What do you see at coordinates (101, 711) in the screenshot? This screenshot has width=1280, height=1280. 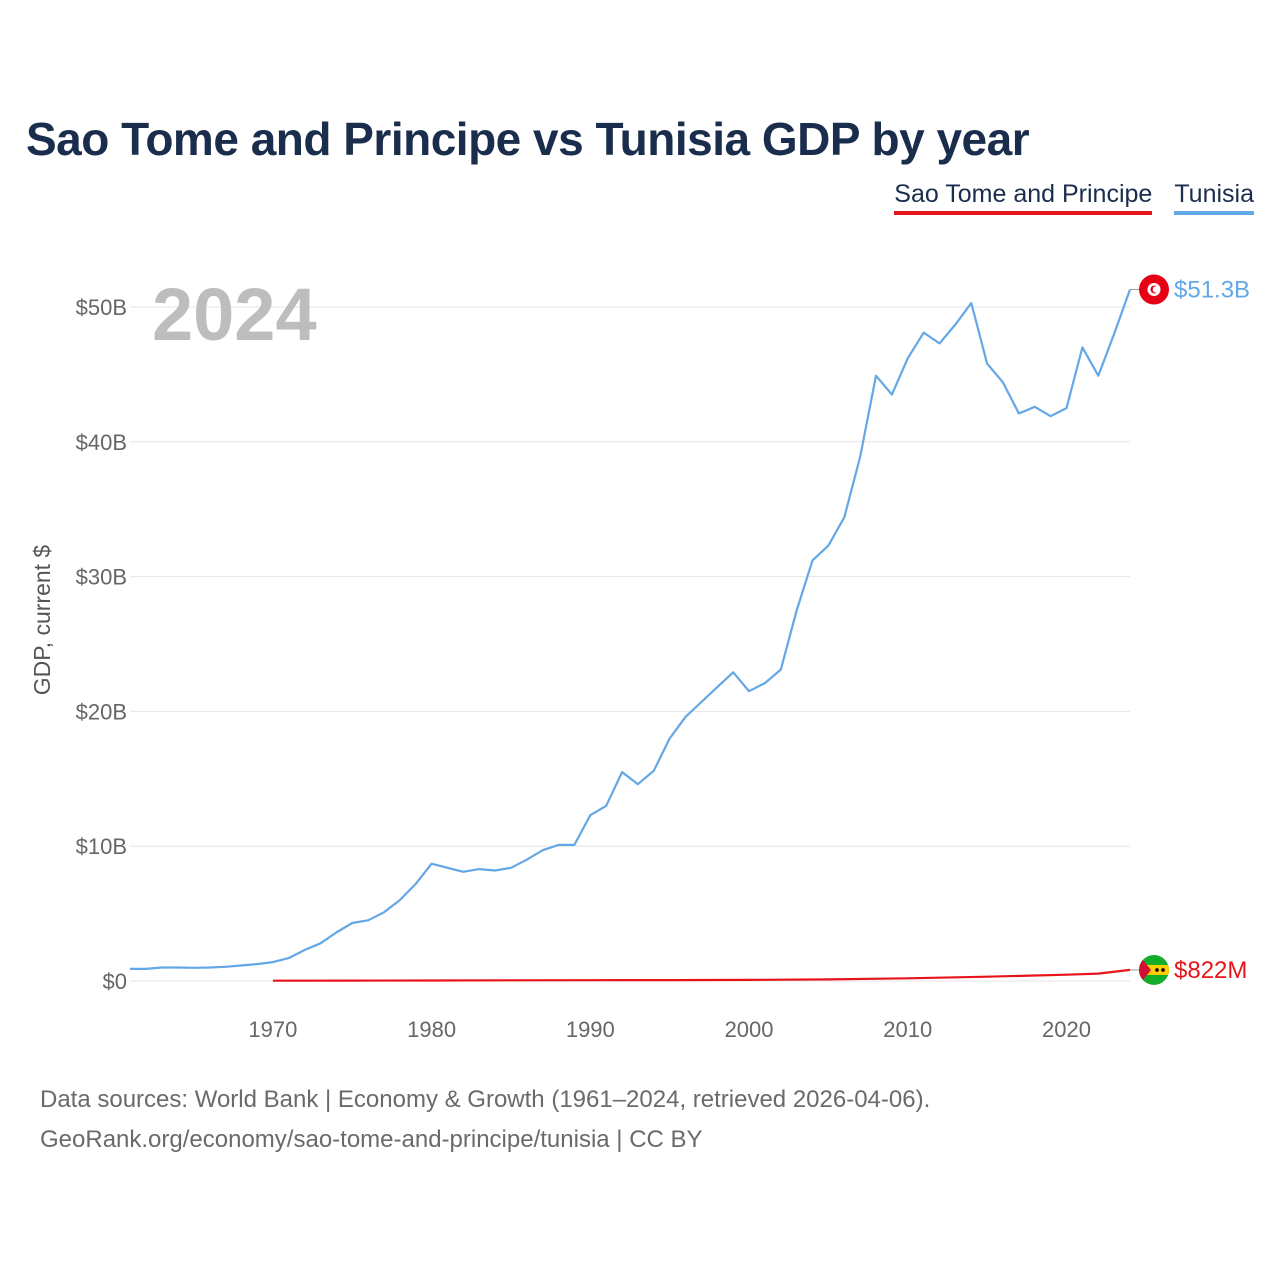 I see `y-tick-label: $20B` at bounding box center [101, 711].